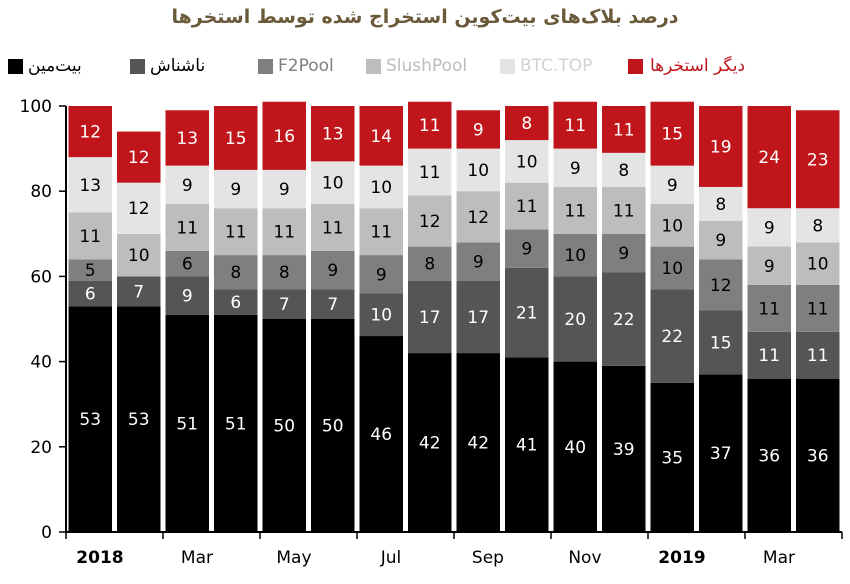 The image size is (850, 584). What do you see at coordinates (698, 66) in the screenshot?
I see `legend-label-others: دیگر استخرها` at bounding box center [698, 66].